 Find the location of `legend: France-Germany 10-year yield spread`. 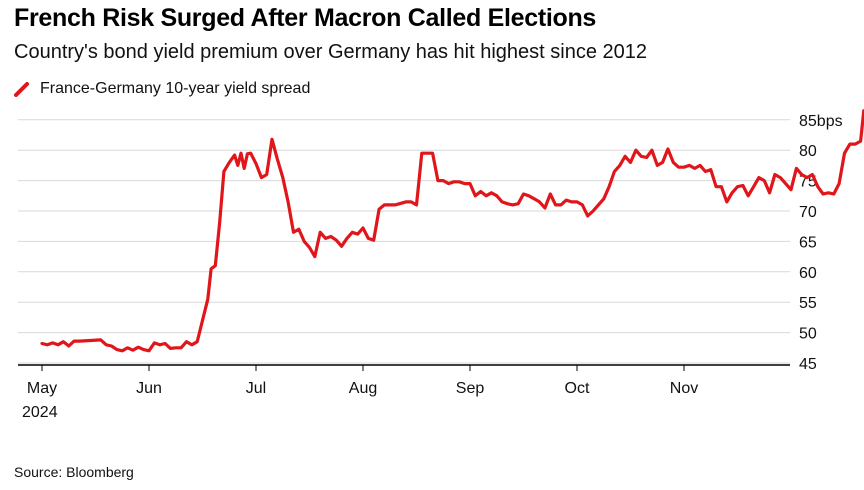

legend: France-Germany 10-year yield spread is located at coordinates (162, 89).